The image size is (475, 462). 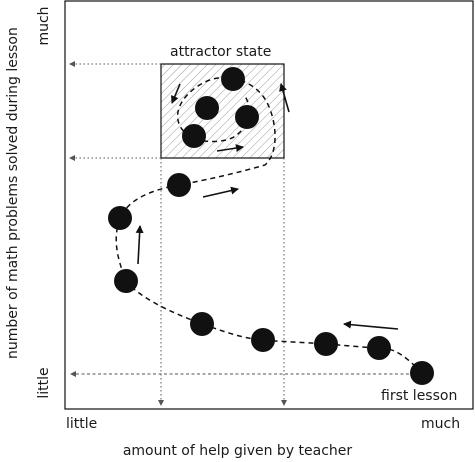 I want to click on arrow-up-left-side, so click(x=139, y=245).